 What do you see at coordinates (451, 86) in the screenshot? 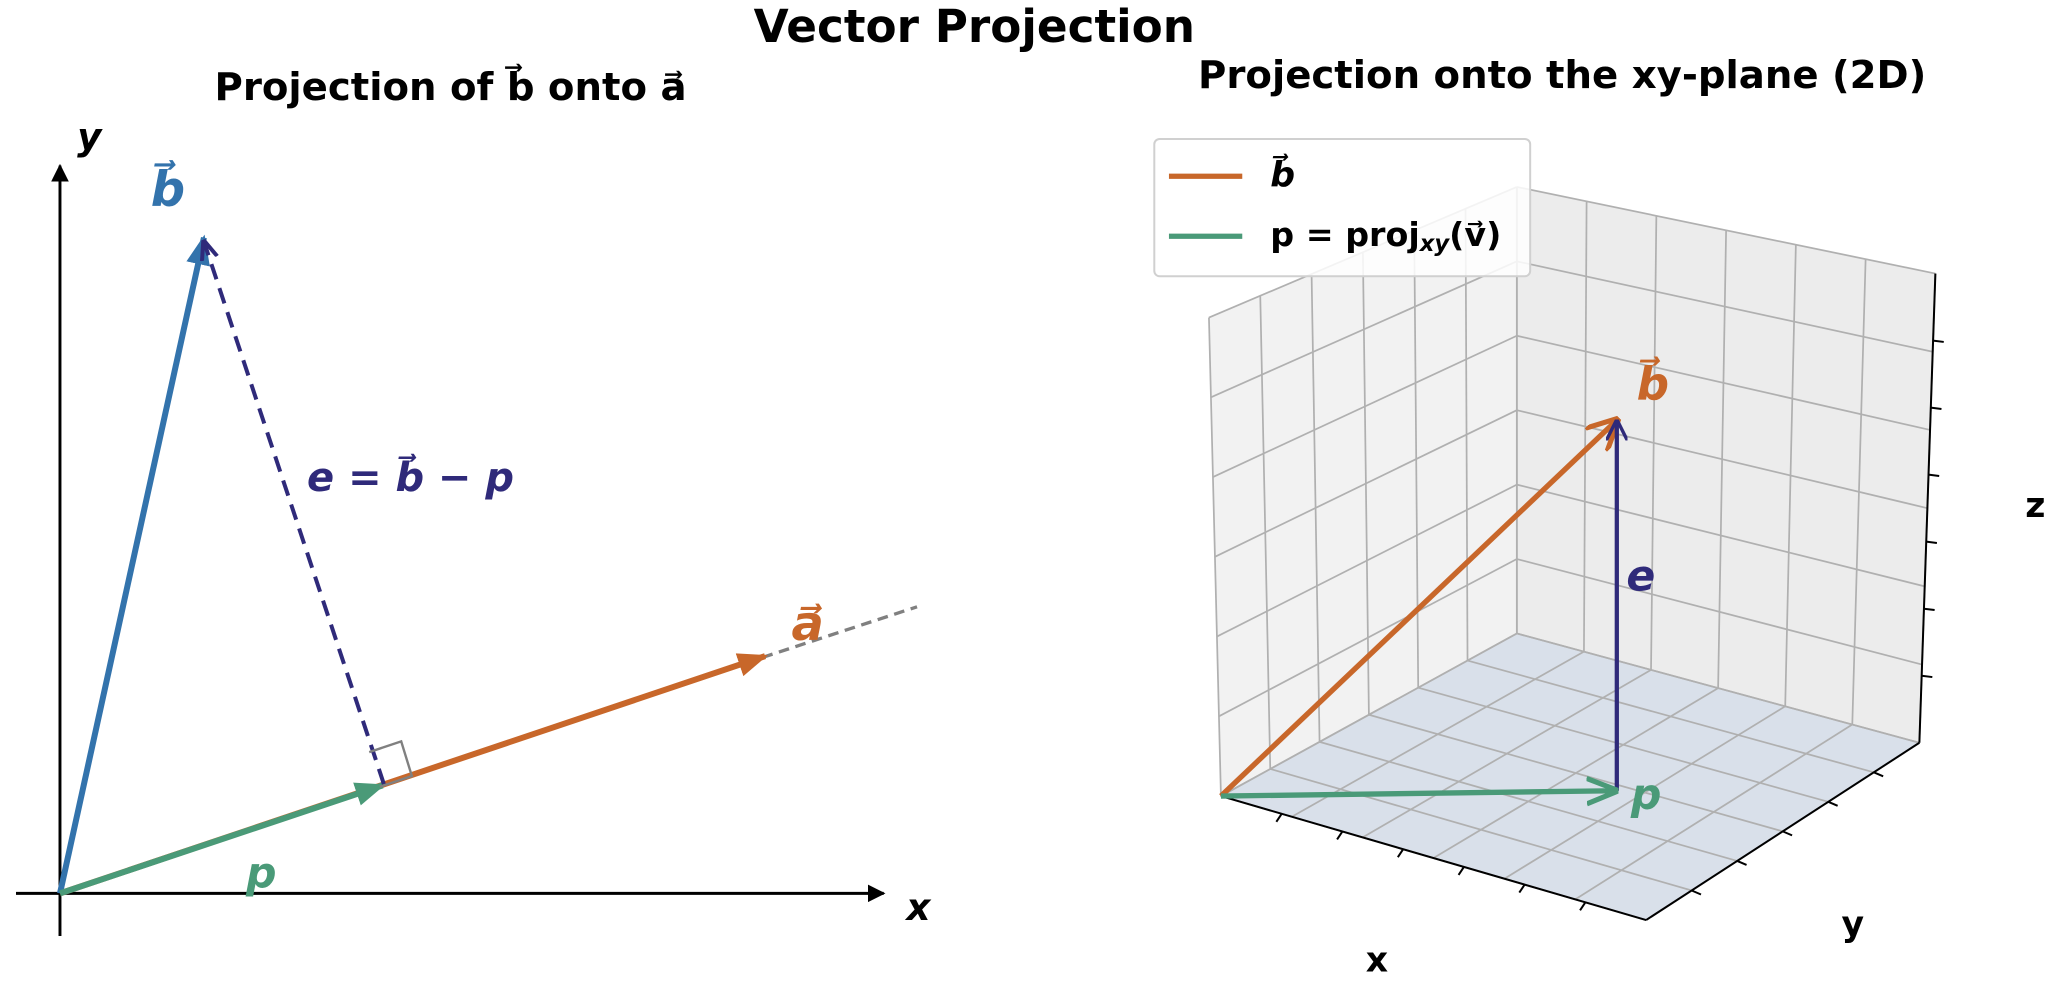
I see `panel-title: Projection of b⃗ onto a⃗` at bounding box center [451, 86].